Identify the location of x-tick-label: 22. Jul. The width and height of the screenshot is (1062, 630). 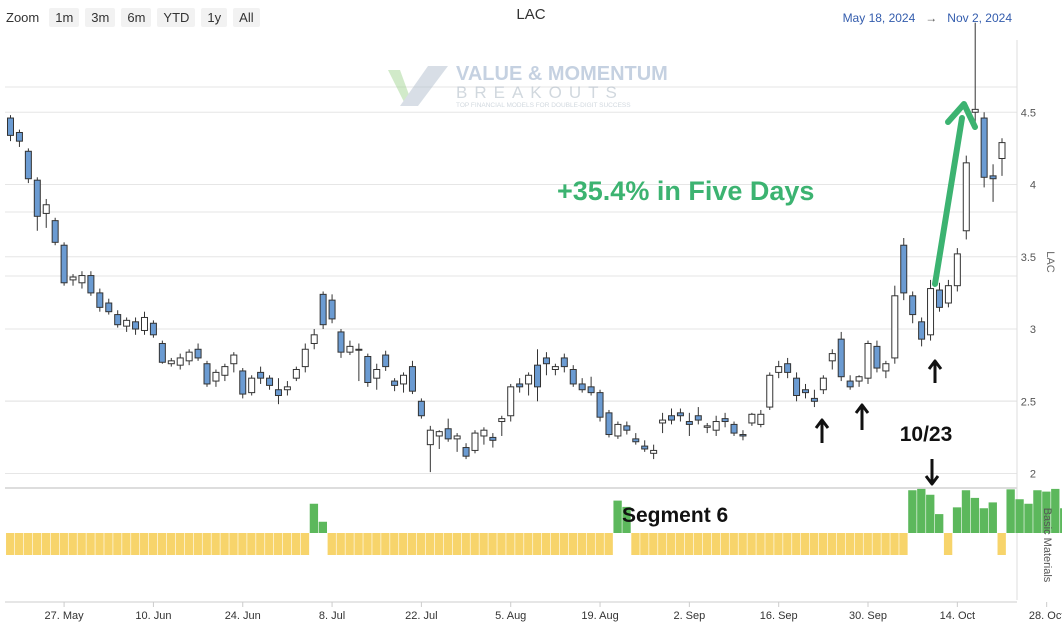
(421, 616).